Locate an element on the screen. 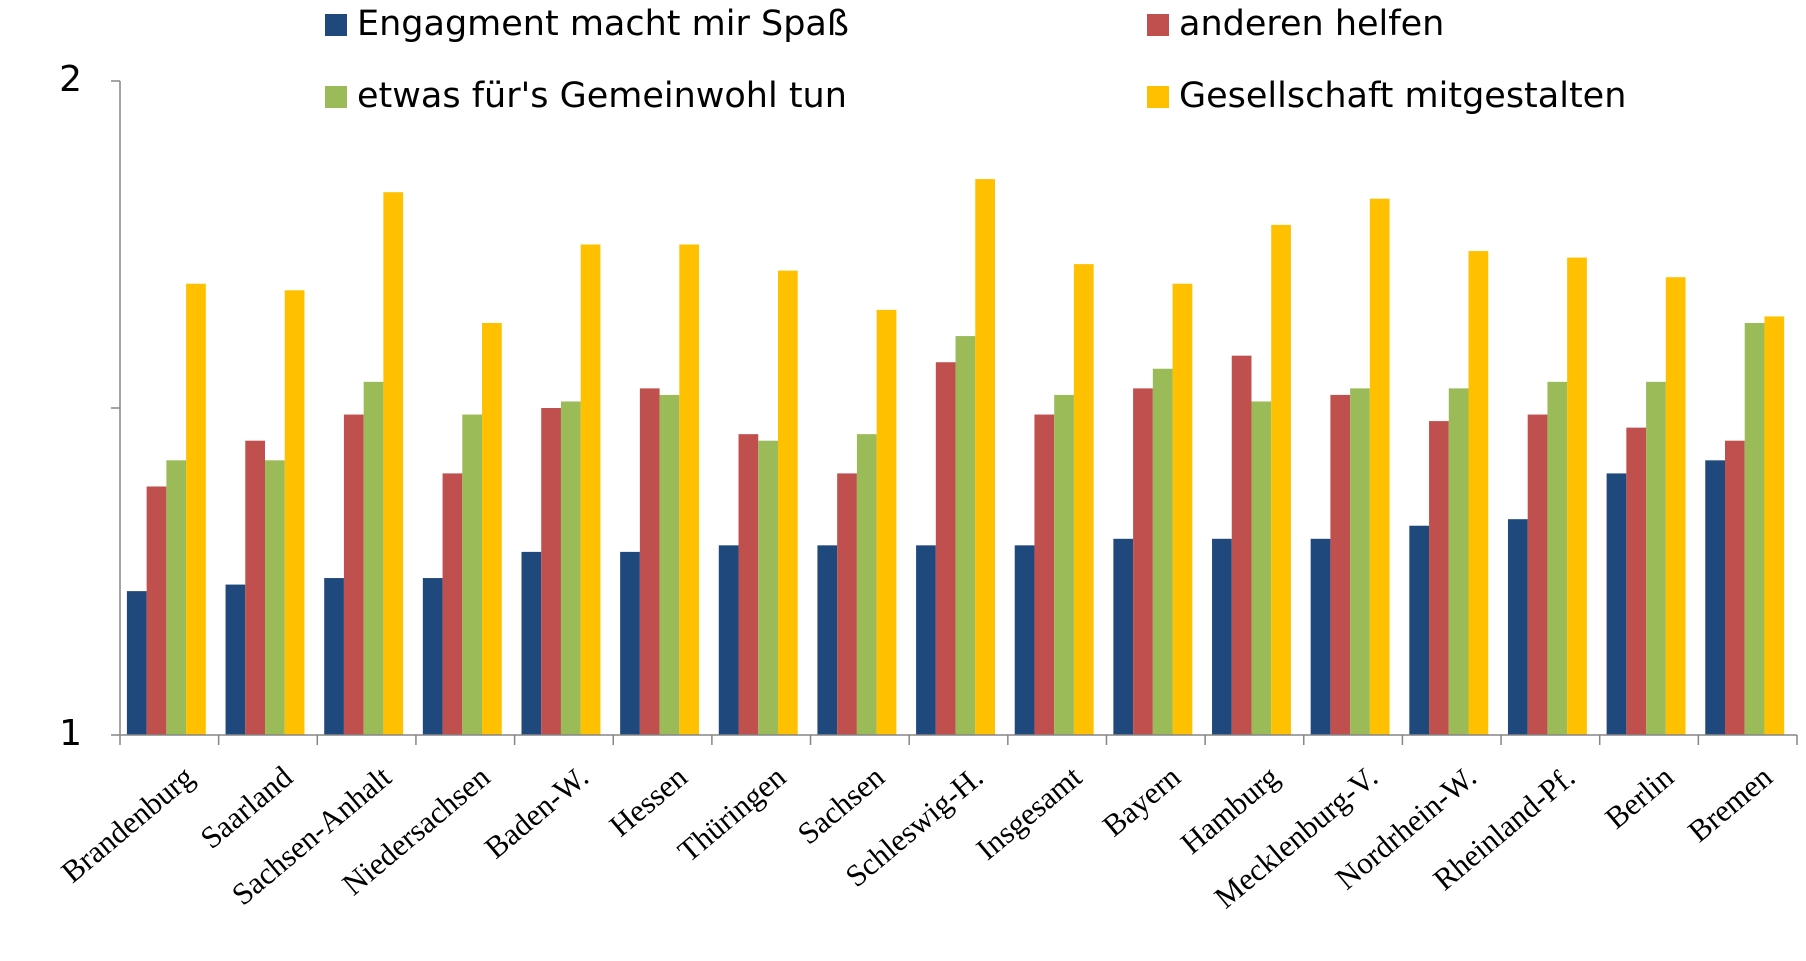 The image size is (1806, 961). legend-label: anderen helfen is located at coordinates (1311, 24).